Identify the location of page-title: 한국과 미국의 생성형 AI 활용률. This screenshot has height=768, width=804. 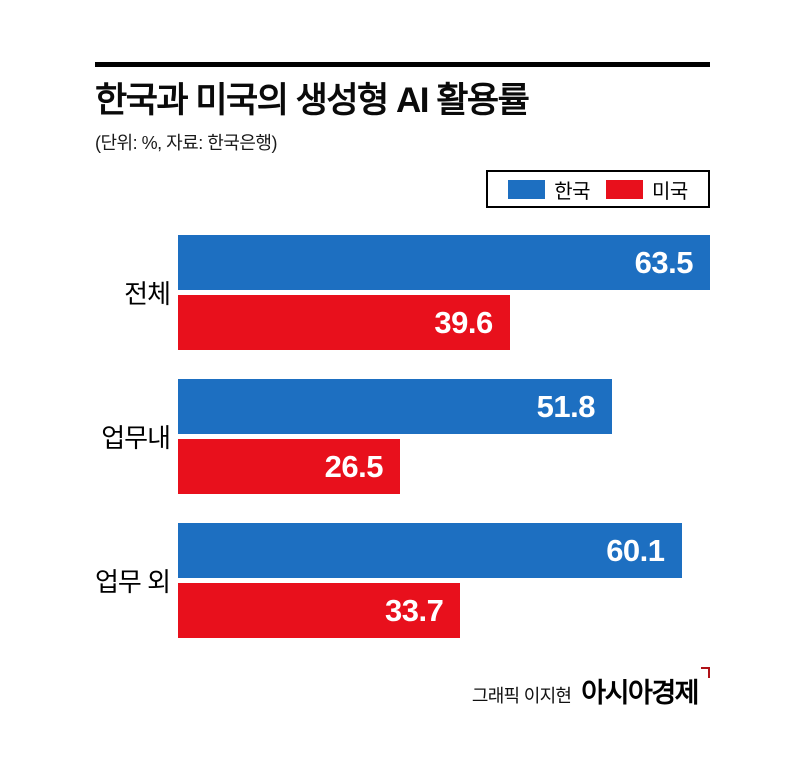
(312, 100).